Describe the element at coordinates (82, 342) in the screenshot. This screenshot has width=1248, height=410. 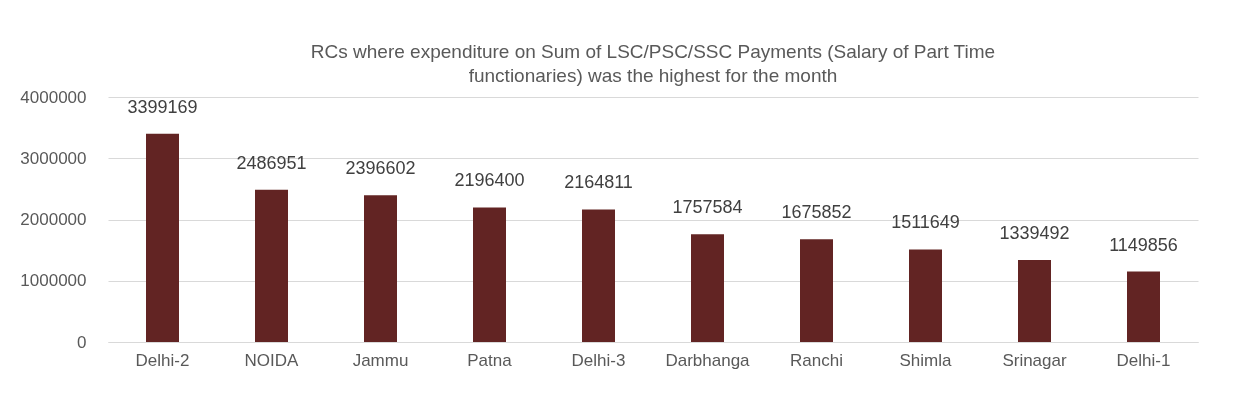
I see `y-tick-label: 0` at that location.